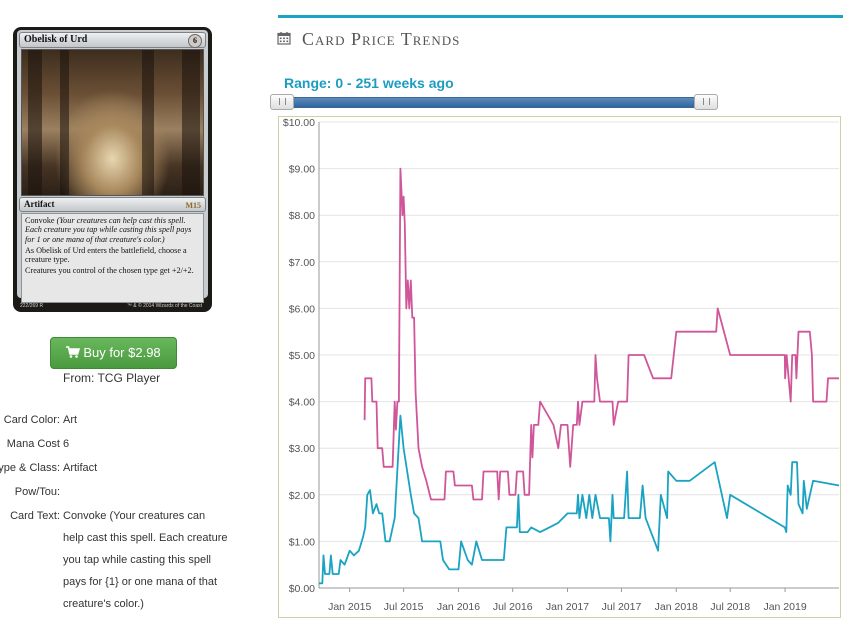 This screenshot has height=619, width=843. I want to click on x-tick-label: Jul 2018, so click(730, 607).